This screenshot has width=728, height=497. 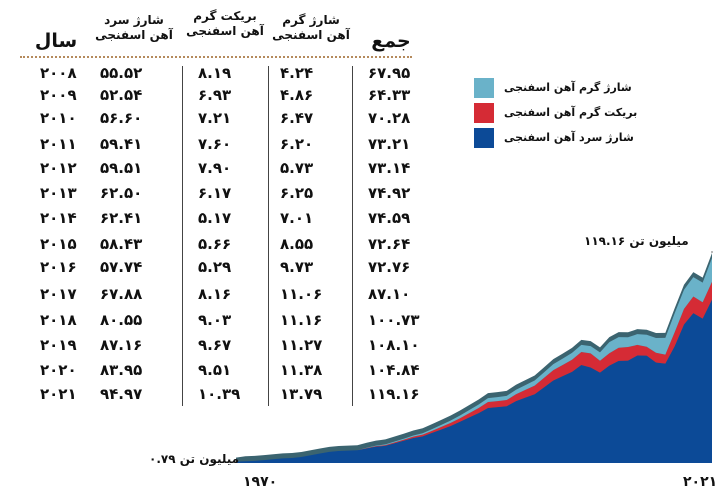 What do you see at coordinates (215, 118) in the screenshot?
I see `table-cell-briquette: ۷.۲۱` at bounding box center [215, 118].